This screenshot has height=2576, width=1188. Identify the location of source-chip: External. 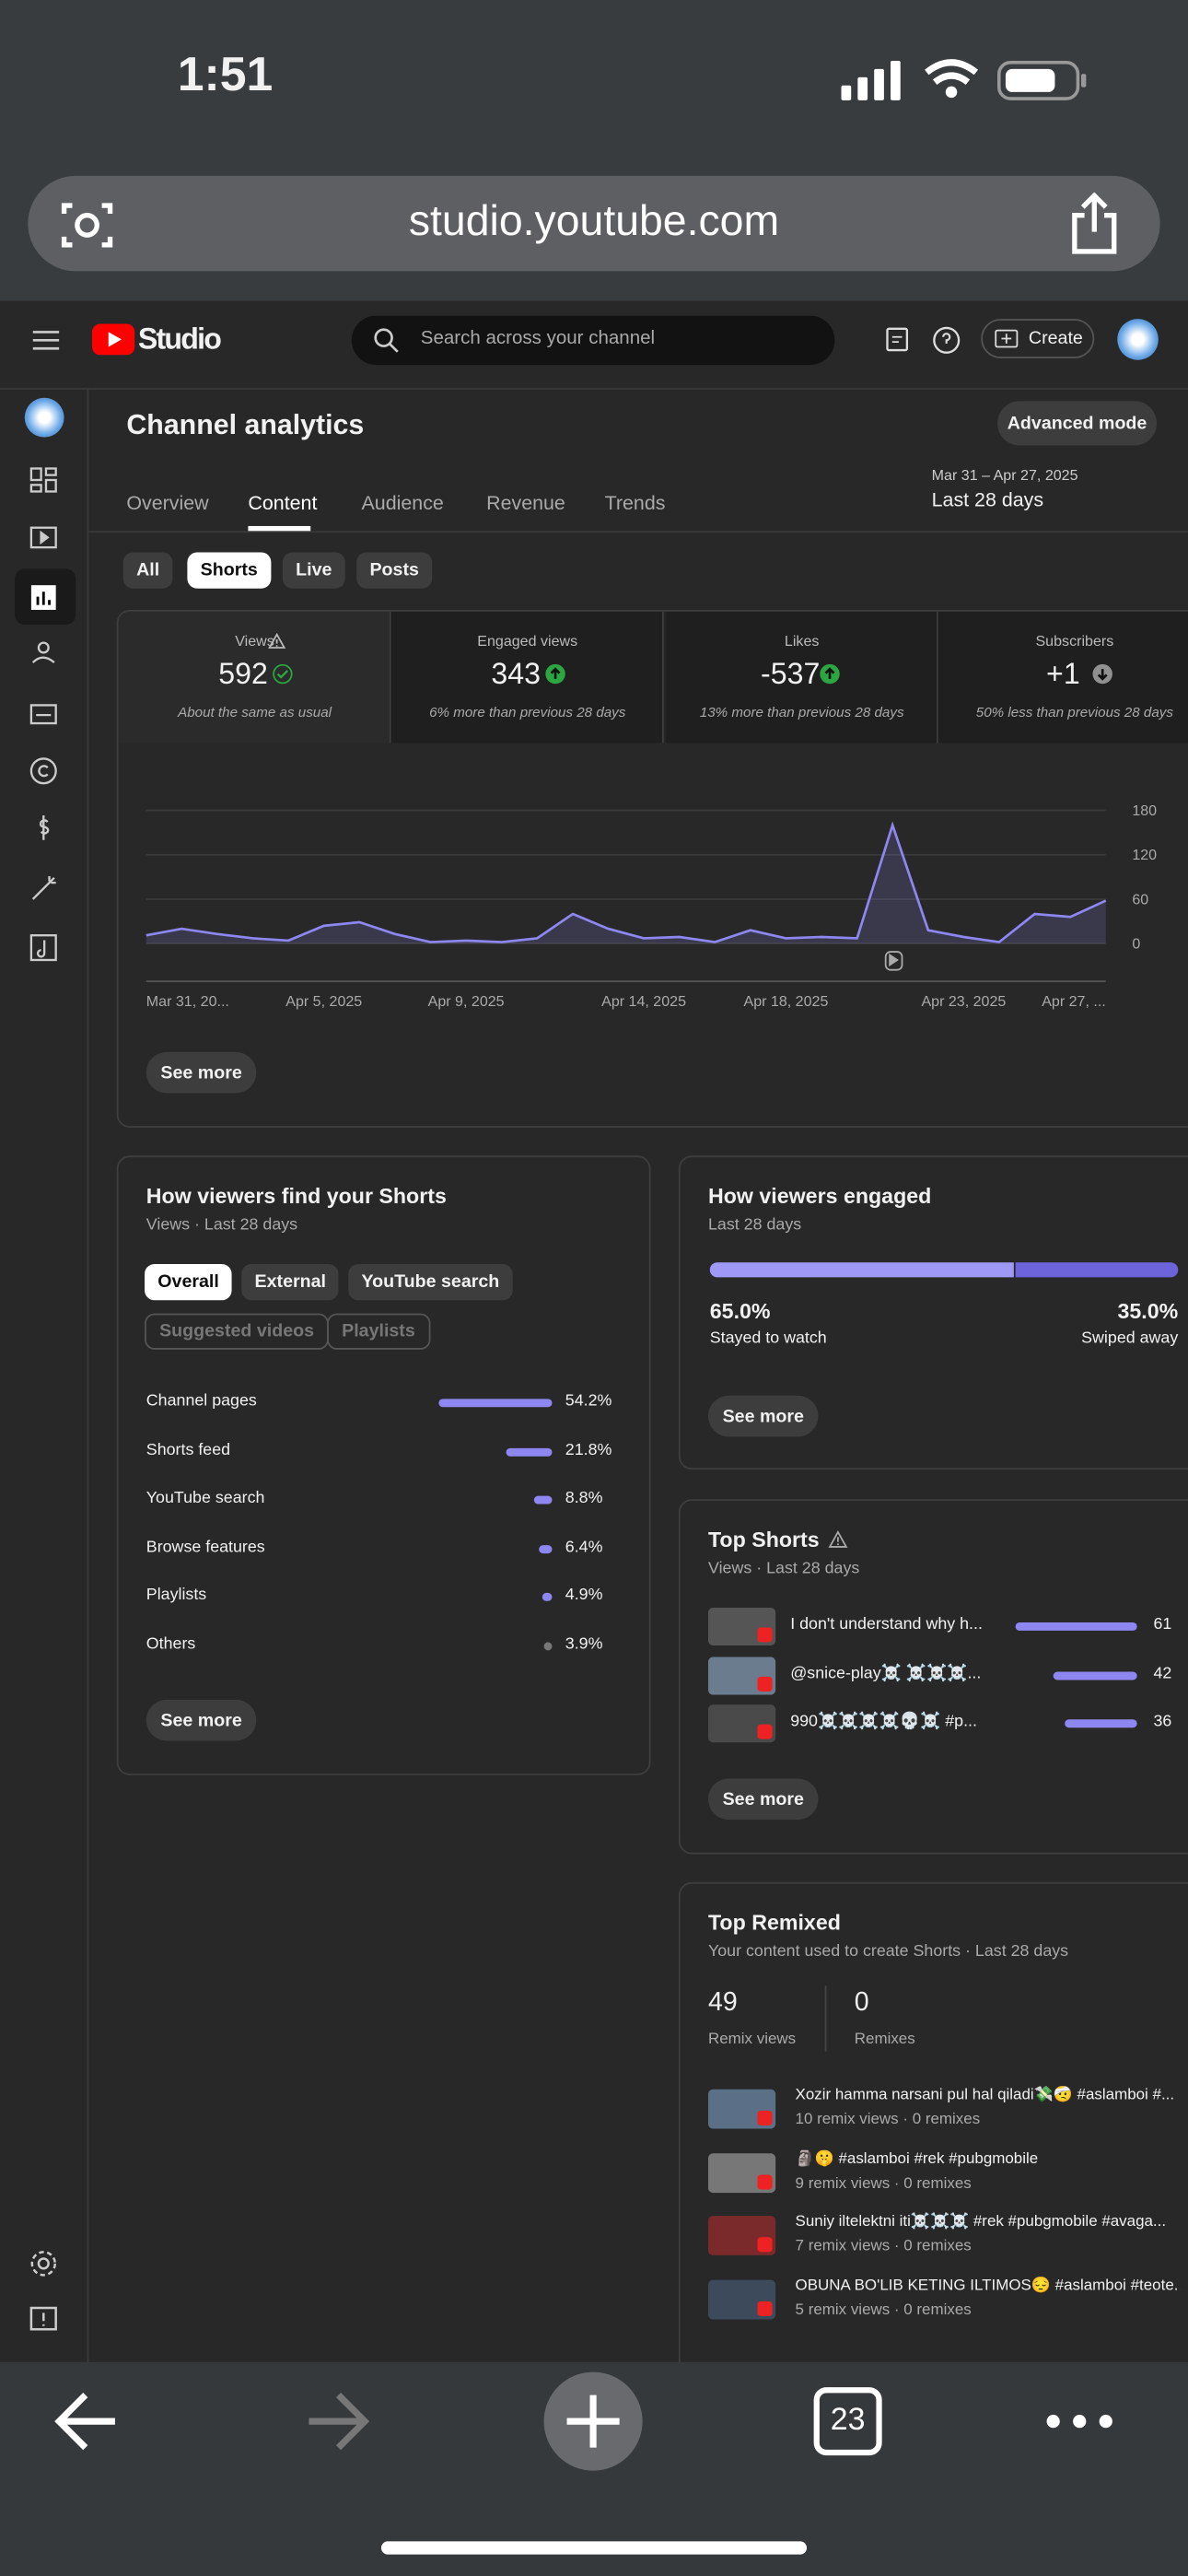
(290, 1282).